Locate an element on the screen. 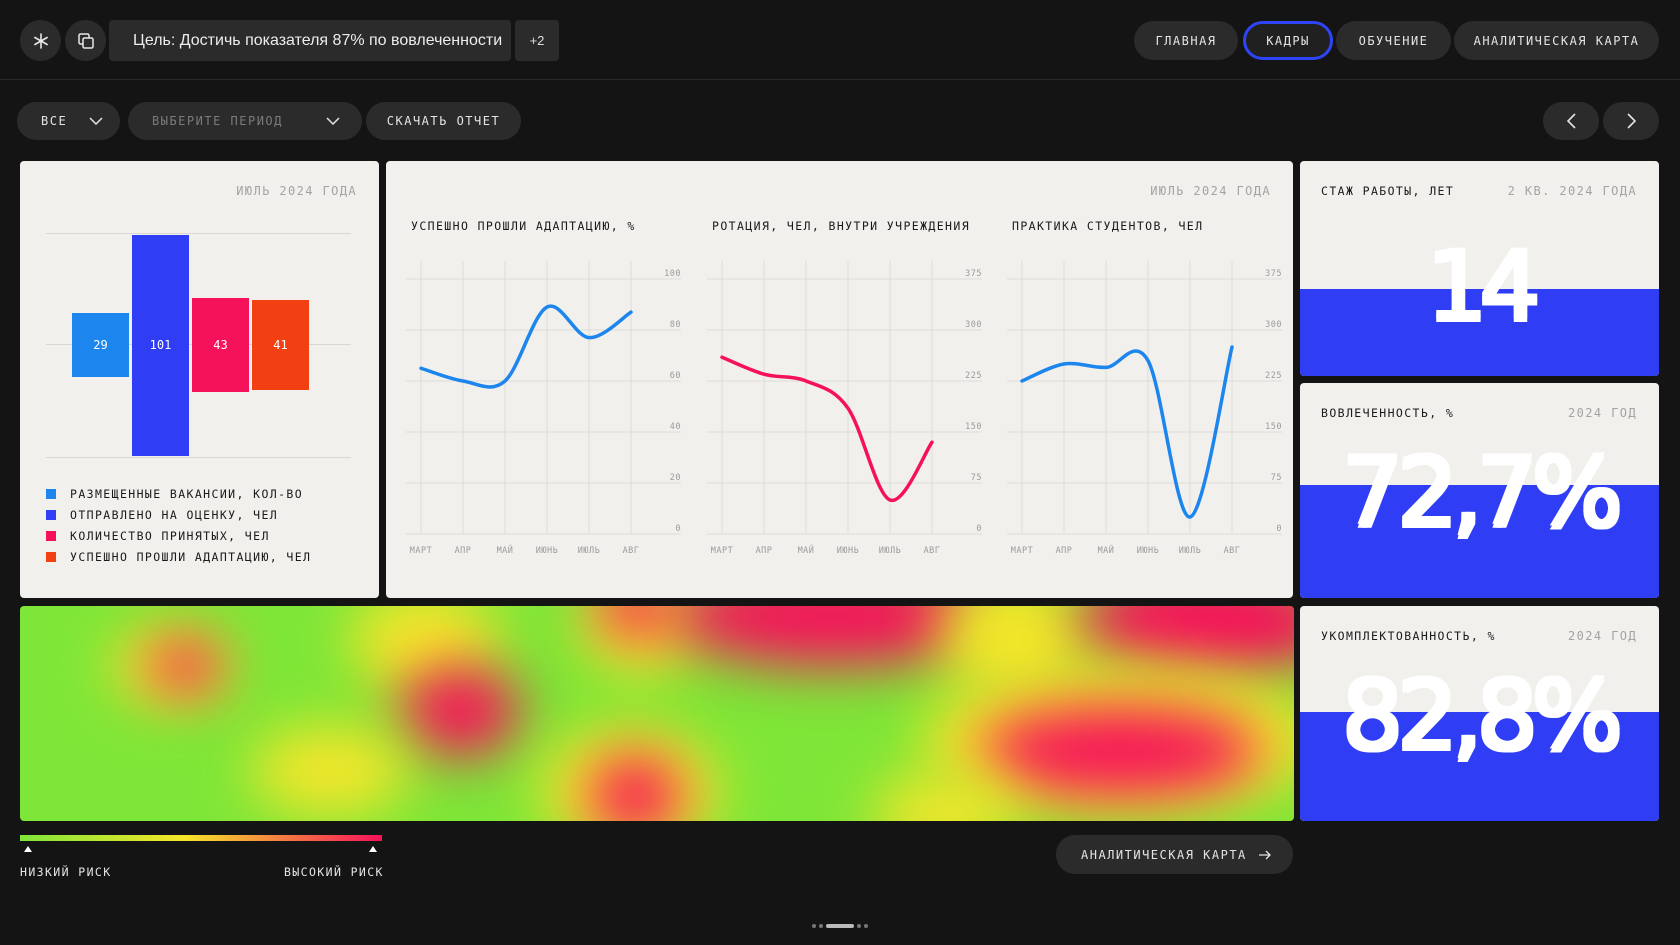 Image resolution: width=1680 pixels, height=945 pixels. chart-title-rotation: РОТАЦИЯ, ЧЕЛ, ВНУТРИ УЧРЕЖДЕНИЯ is located at coordinates (841, 226).